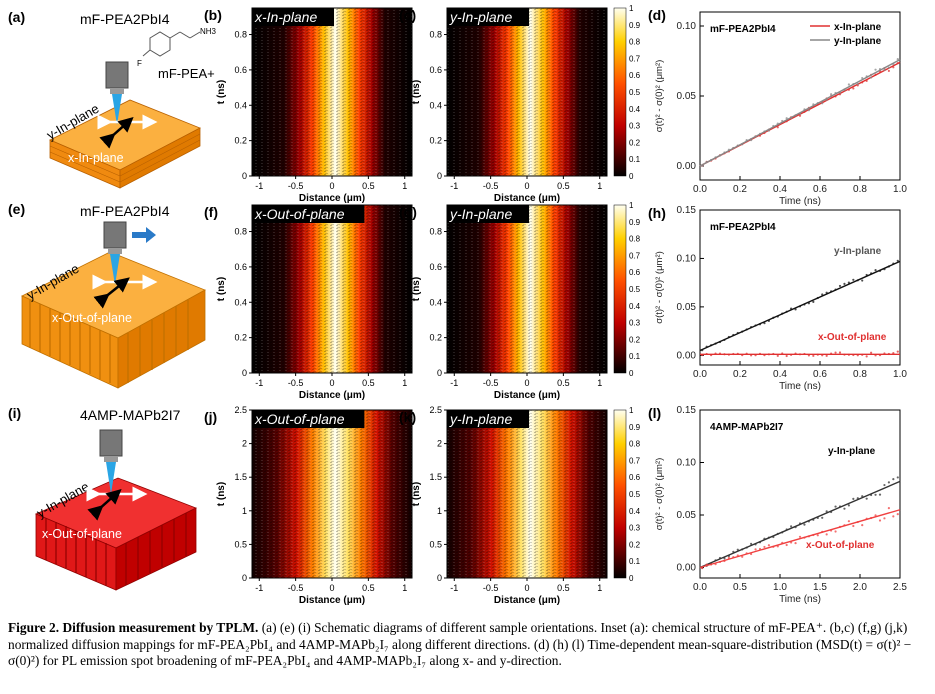 The height and width of the screenshot is (694, 935). What do you see at coordinates (439, 511) in the screenshot?
I see `y-tick-label: 1` at bounding box center [439, 511].